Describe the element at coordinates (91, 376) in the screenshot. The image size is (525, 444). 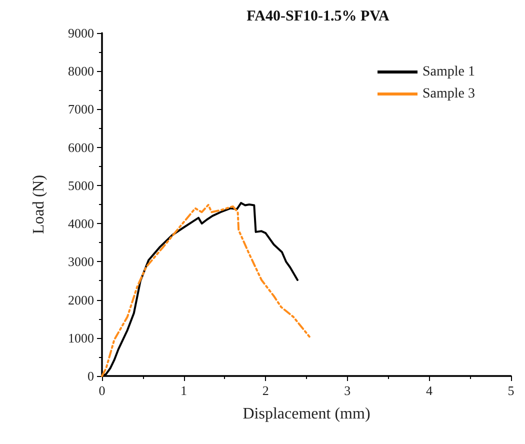
I see `y-tick-label: 0` at that location.